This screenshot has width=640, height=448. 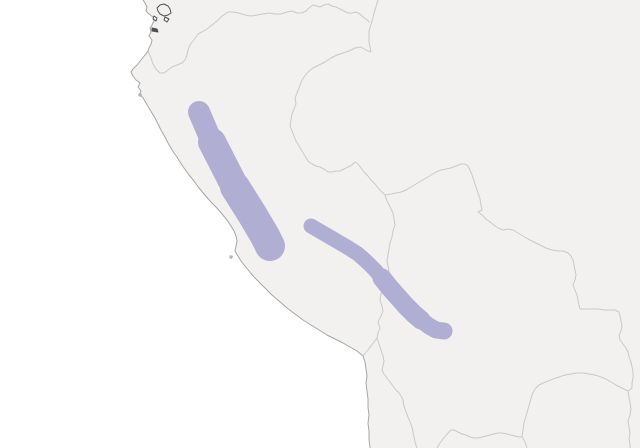 I want to click on border-peru-brazil, so click(x=337, y=121).